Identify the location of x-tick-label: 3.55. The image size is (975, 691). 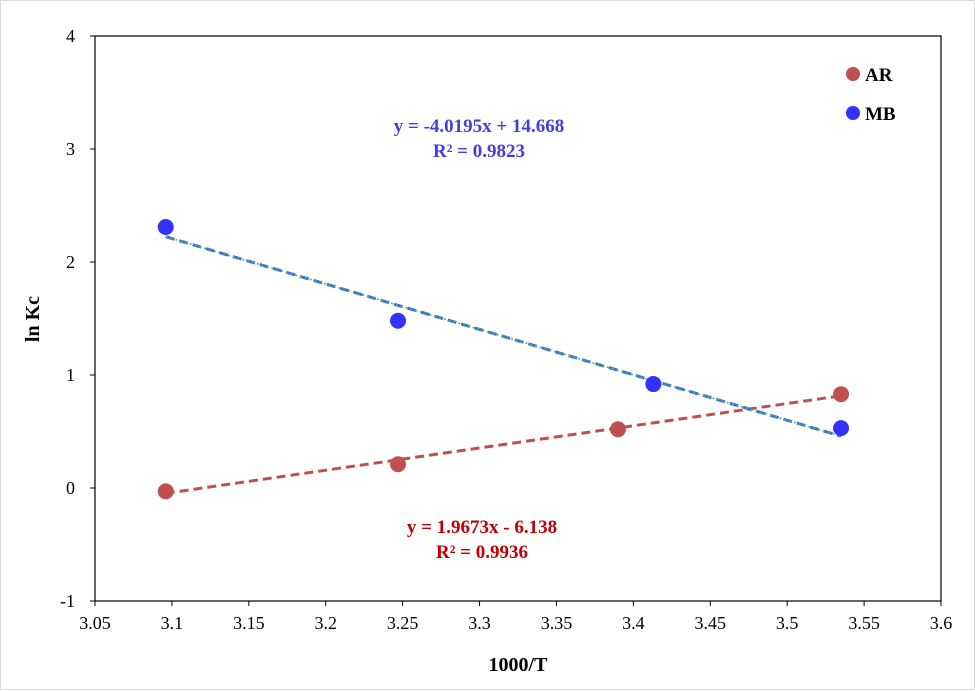
(864, 623).